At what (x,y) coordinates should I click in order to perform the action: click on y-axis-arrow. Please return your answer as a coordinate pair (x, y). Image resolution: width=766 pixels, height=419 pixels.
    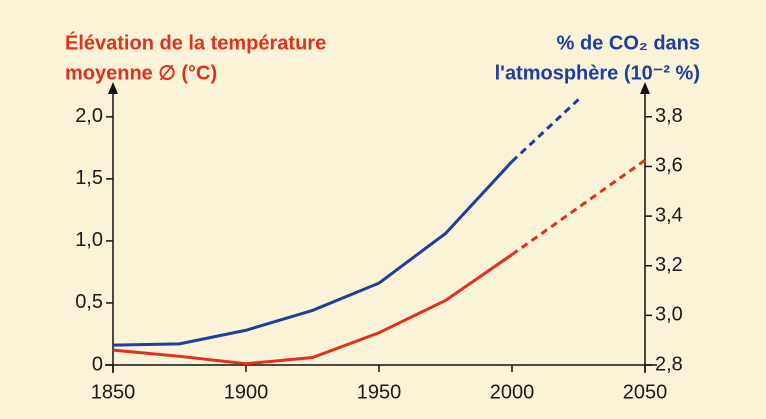
    Looking at the image, I should click on (113, 88).